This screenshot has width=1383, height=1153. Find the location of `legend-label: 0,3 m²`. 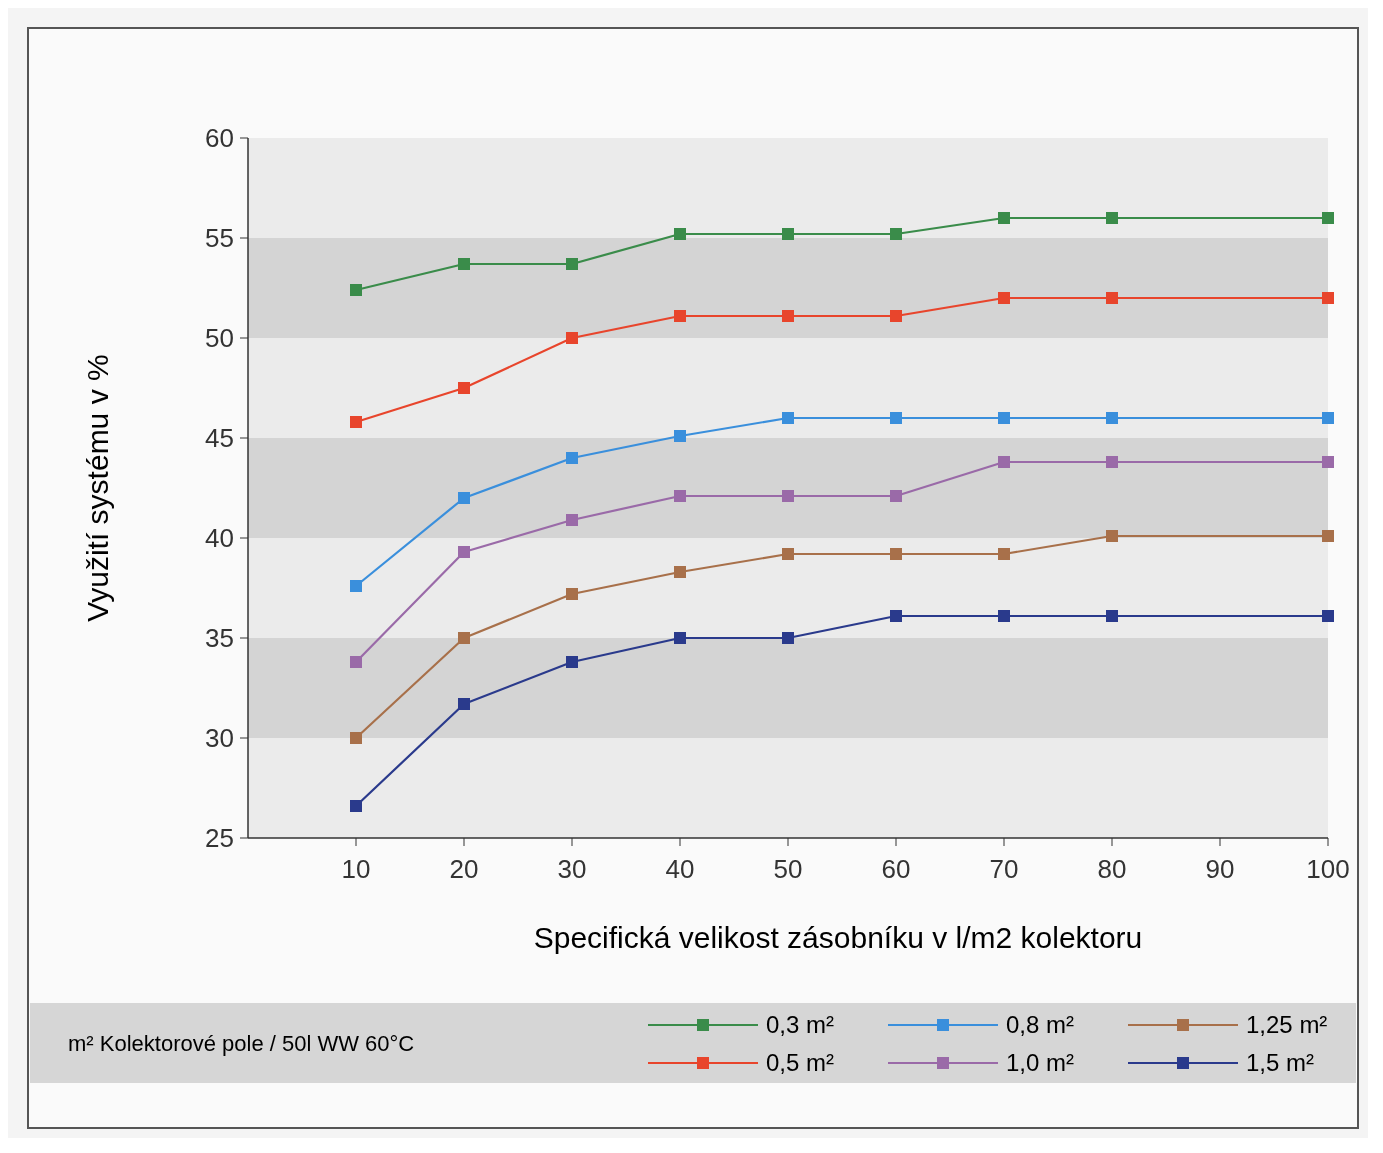

legend-label: 0,3 m² is located at coordinates (800, 1025).